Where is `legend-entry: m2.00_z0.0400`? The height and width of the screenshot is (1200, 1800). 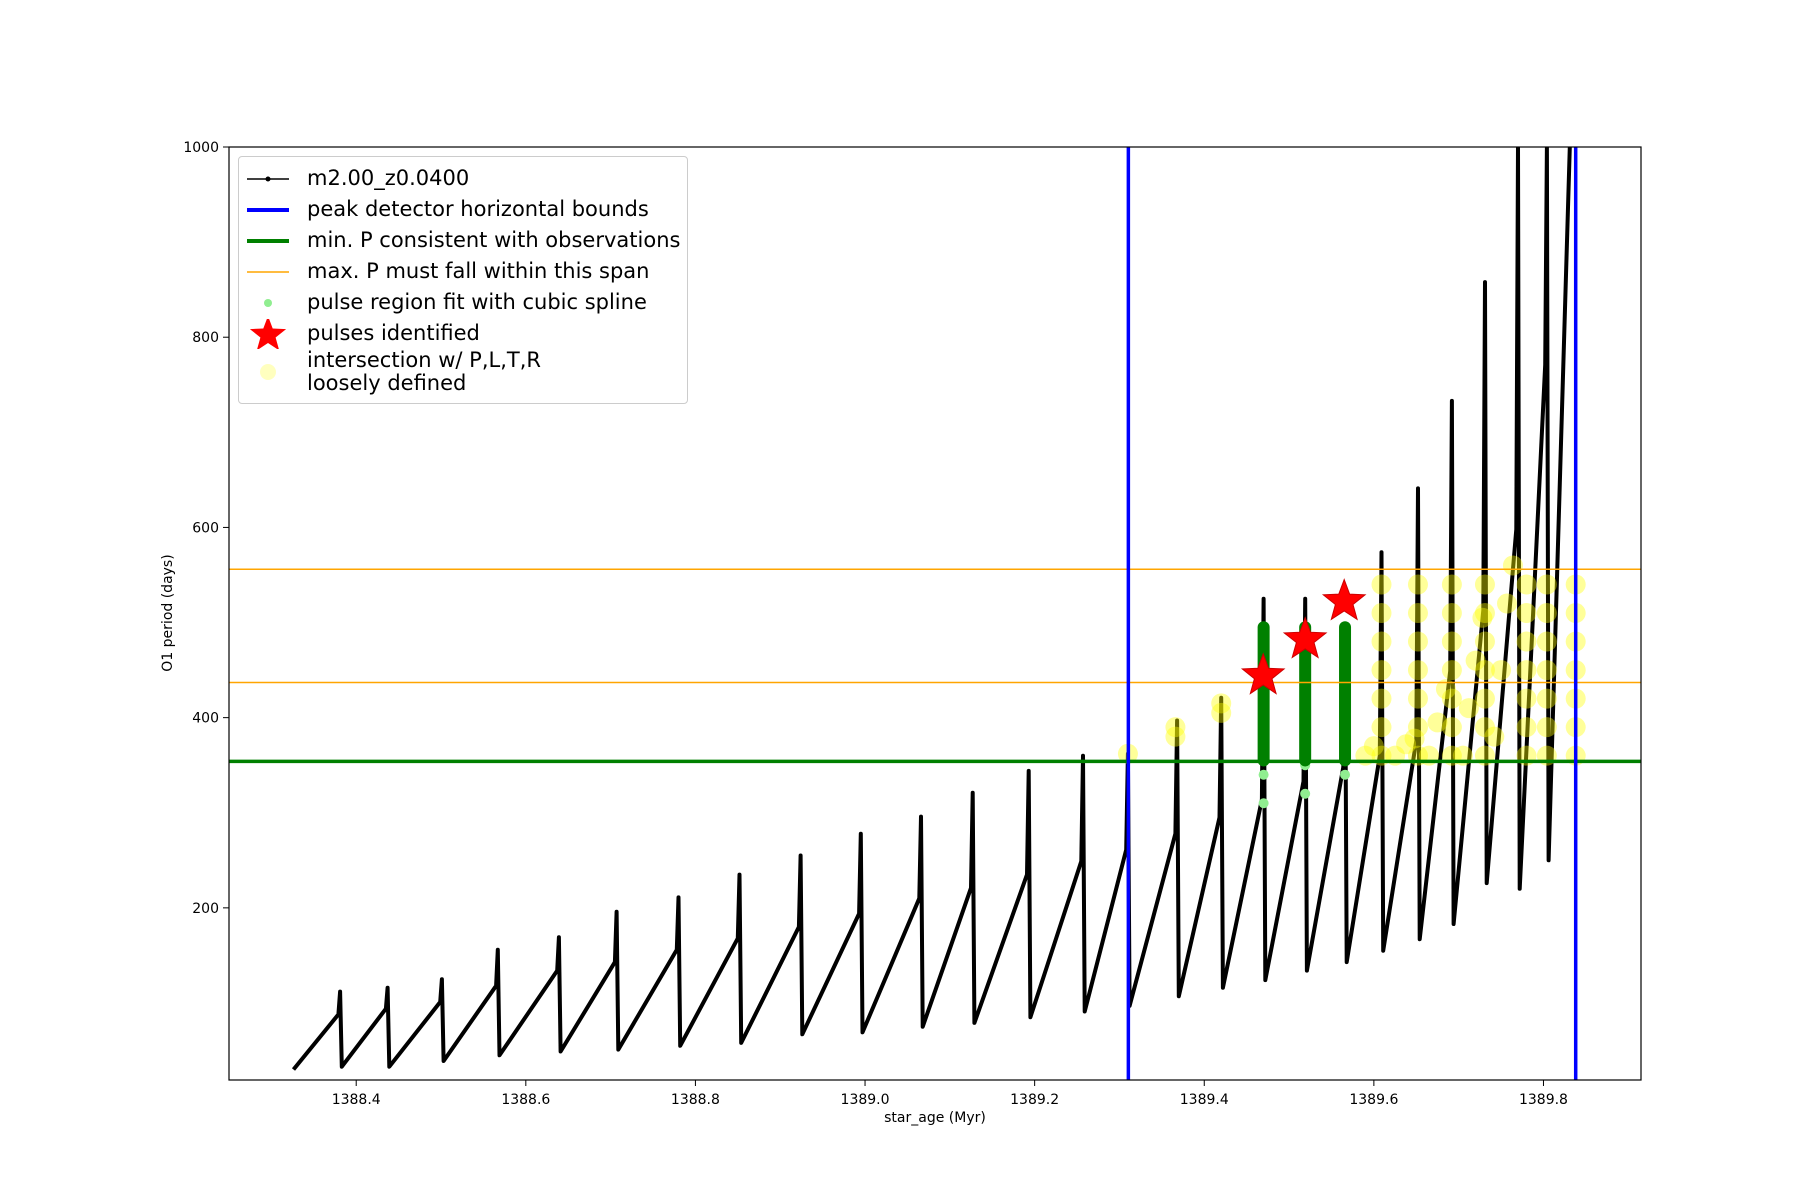
legend-entry: m2.00_z0.0400 is located at coordinates (463, 178).